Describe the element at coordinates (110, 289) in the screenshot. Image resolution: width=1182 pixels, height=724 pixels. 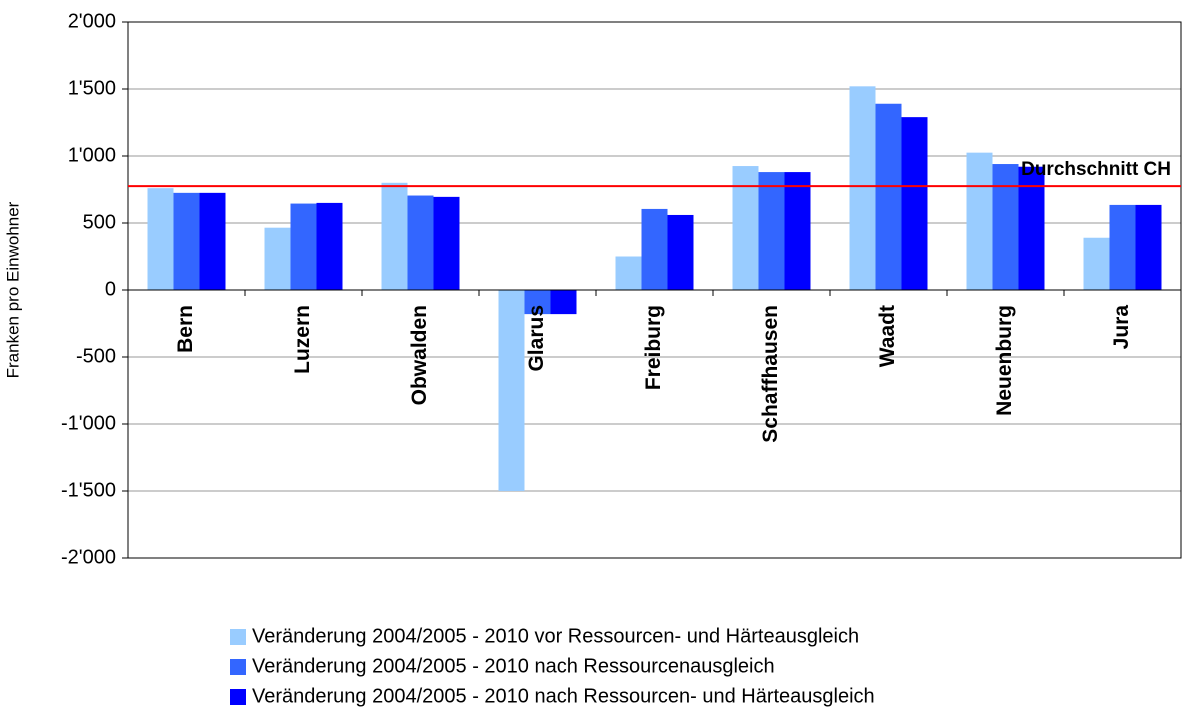
I see `y-tick-label: 0` at that location.